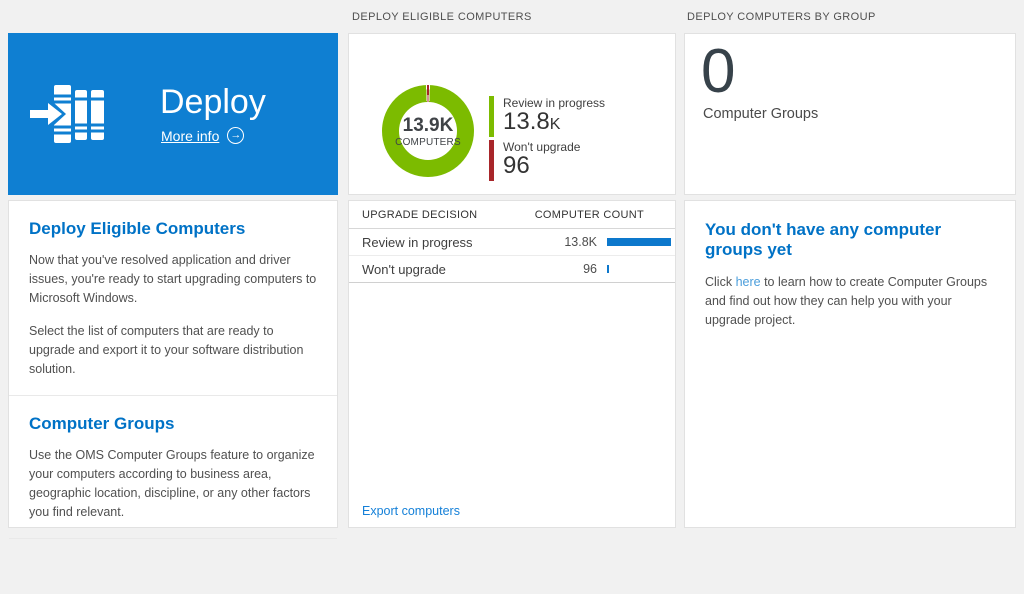  I want to click on legend-item-wont-upgrade: Won't upgrade 96, so click(547, 160).